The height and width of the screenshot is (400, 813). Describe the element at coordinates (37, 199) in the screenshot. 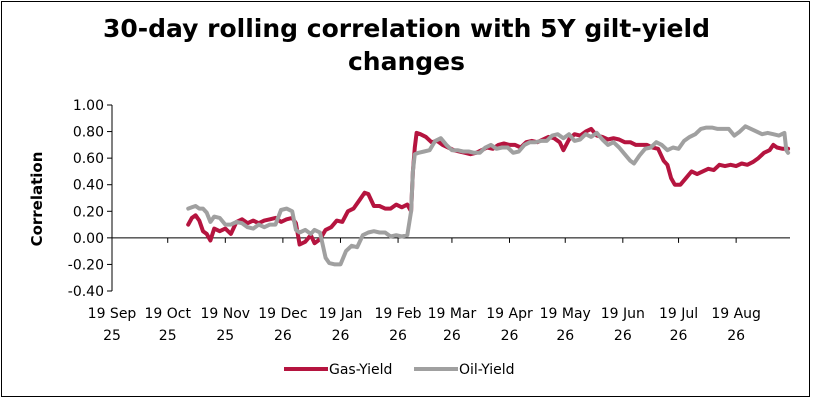

I see `y-axis-label: Correlation` at that location.